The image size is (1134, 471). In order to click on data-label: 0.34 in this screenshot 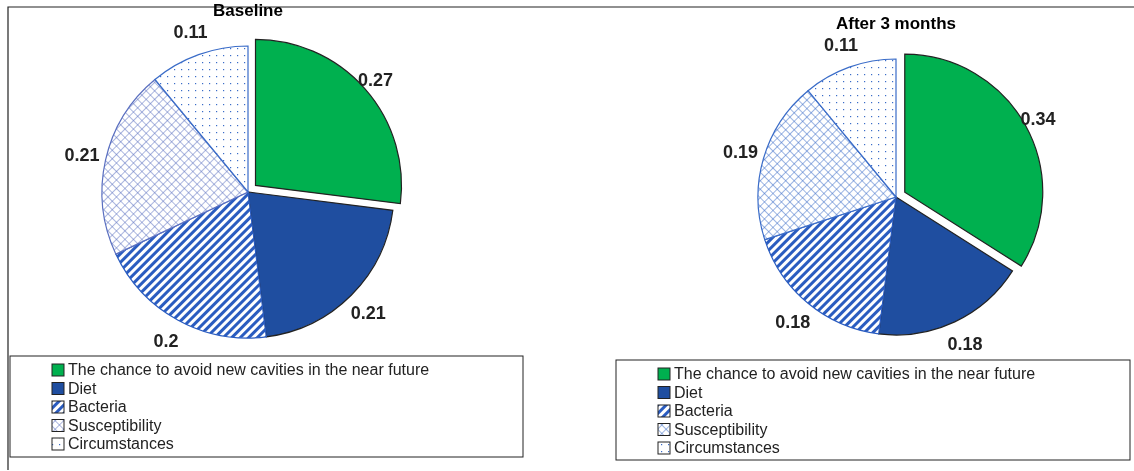, I will do `click(1038, 119)`.